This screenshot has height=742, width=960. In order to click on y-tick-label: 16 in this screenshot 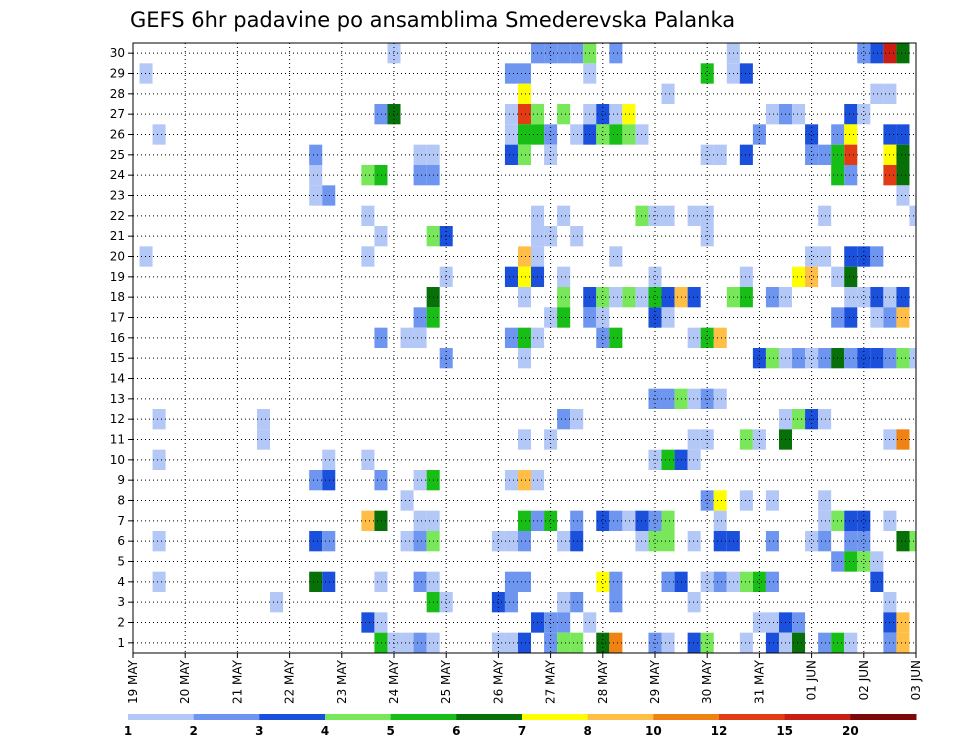, I will do `click(117, 338)`.